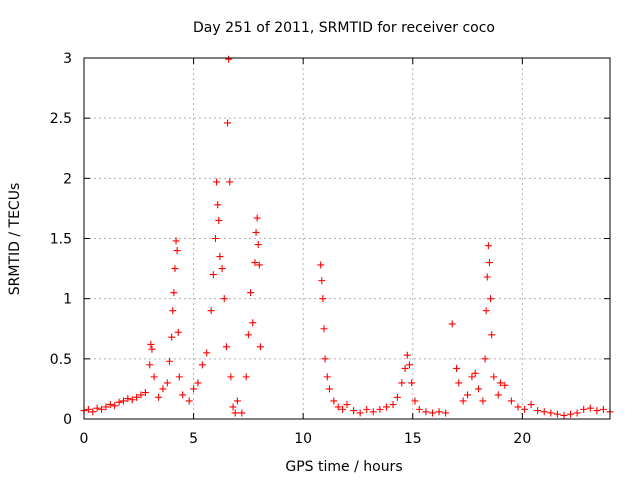 The width and height of the screenshot is (640, 480). Describe the element at coordinates (413, 439) in the screenshot. I see `x-tick-label: 15` at that location.